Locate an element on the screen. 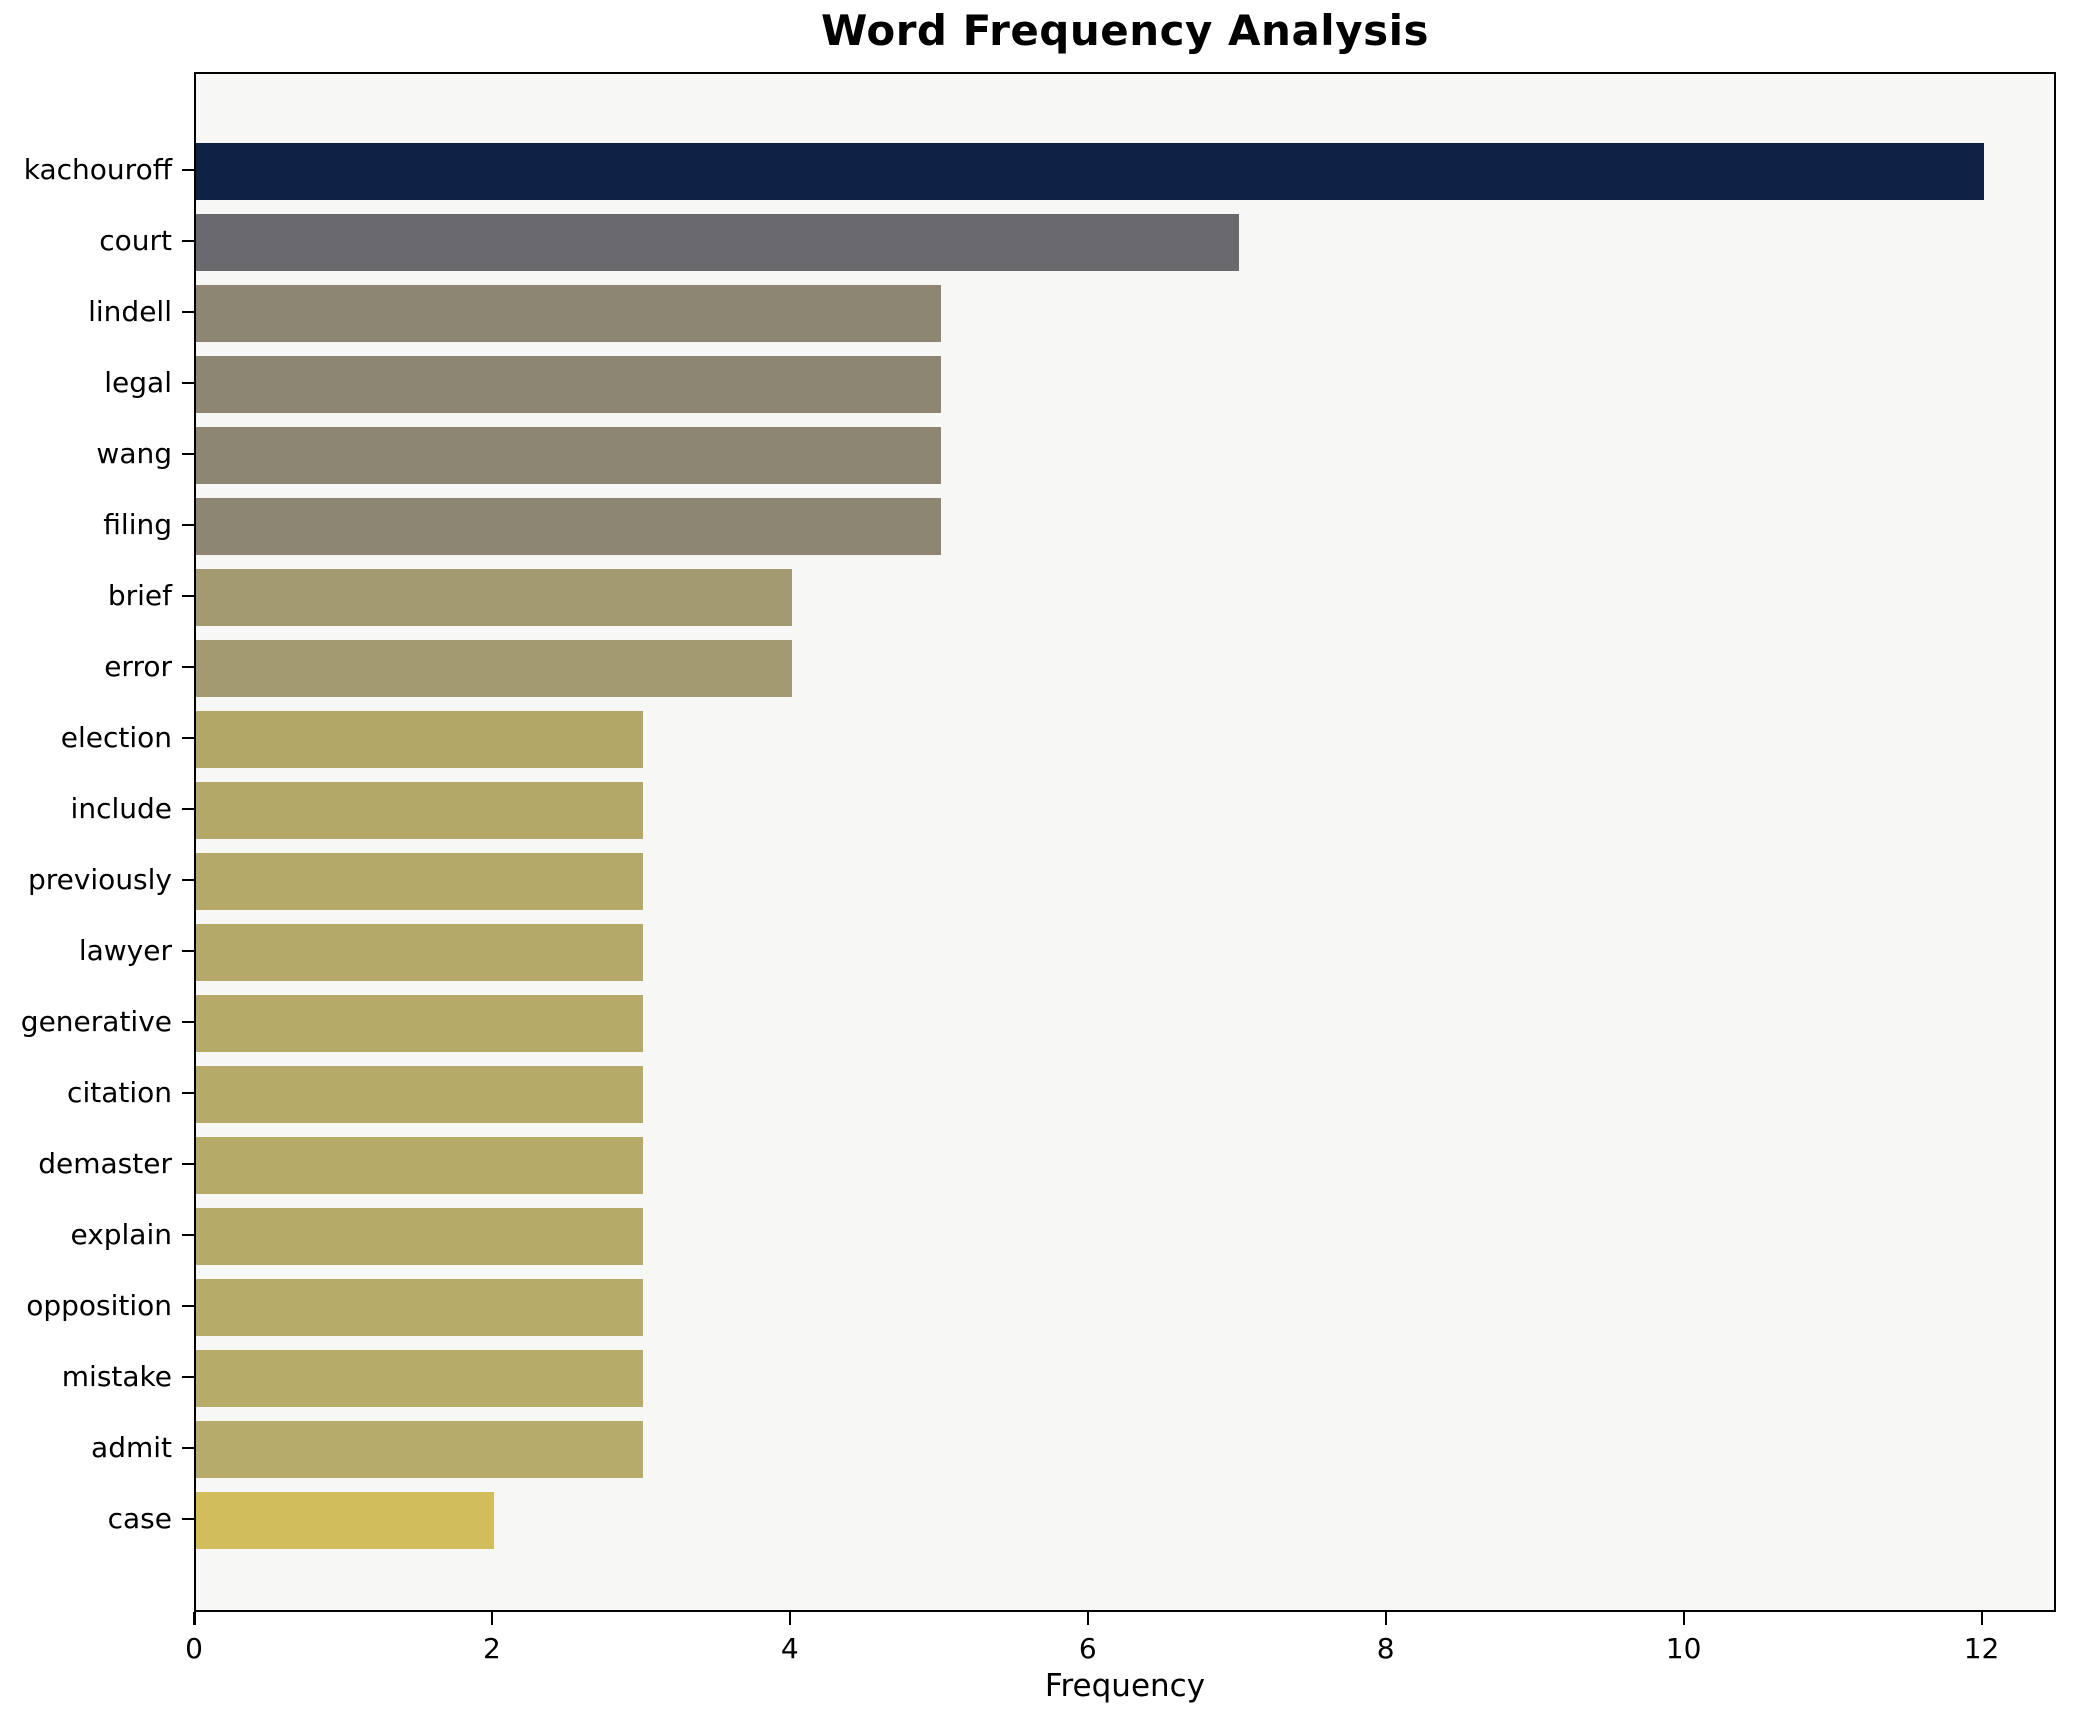  bar-previously is located at coordinates (419, 881).